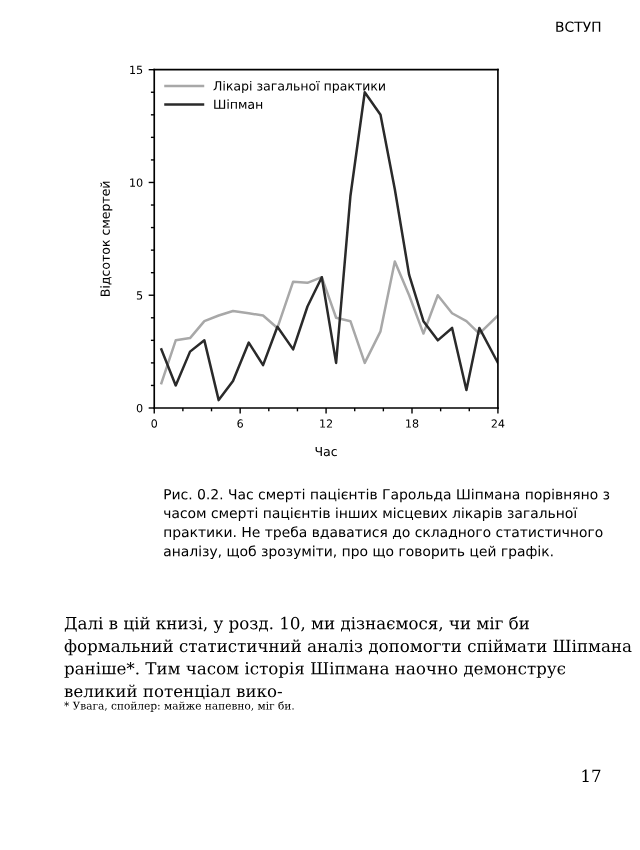  Describe the element at coordinates (591, 775) in the screenshot. I see `text: 17` at that location.